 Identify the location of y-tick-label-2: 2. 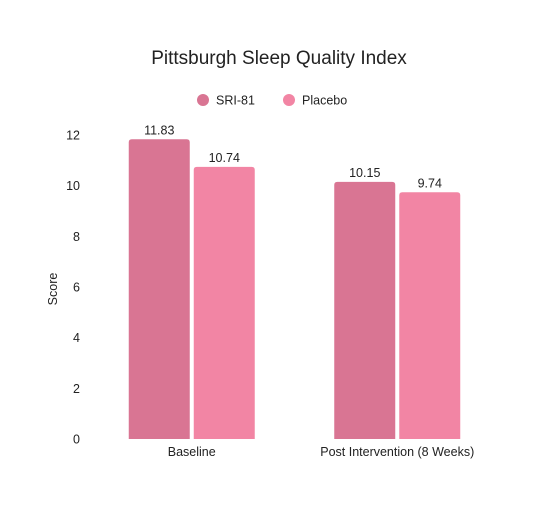
(76, 389).